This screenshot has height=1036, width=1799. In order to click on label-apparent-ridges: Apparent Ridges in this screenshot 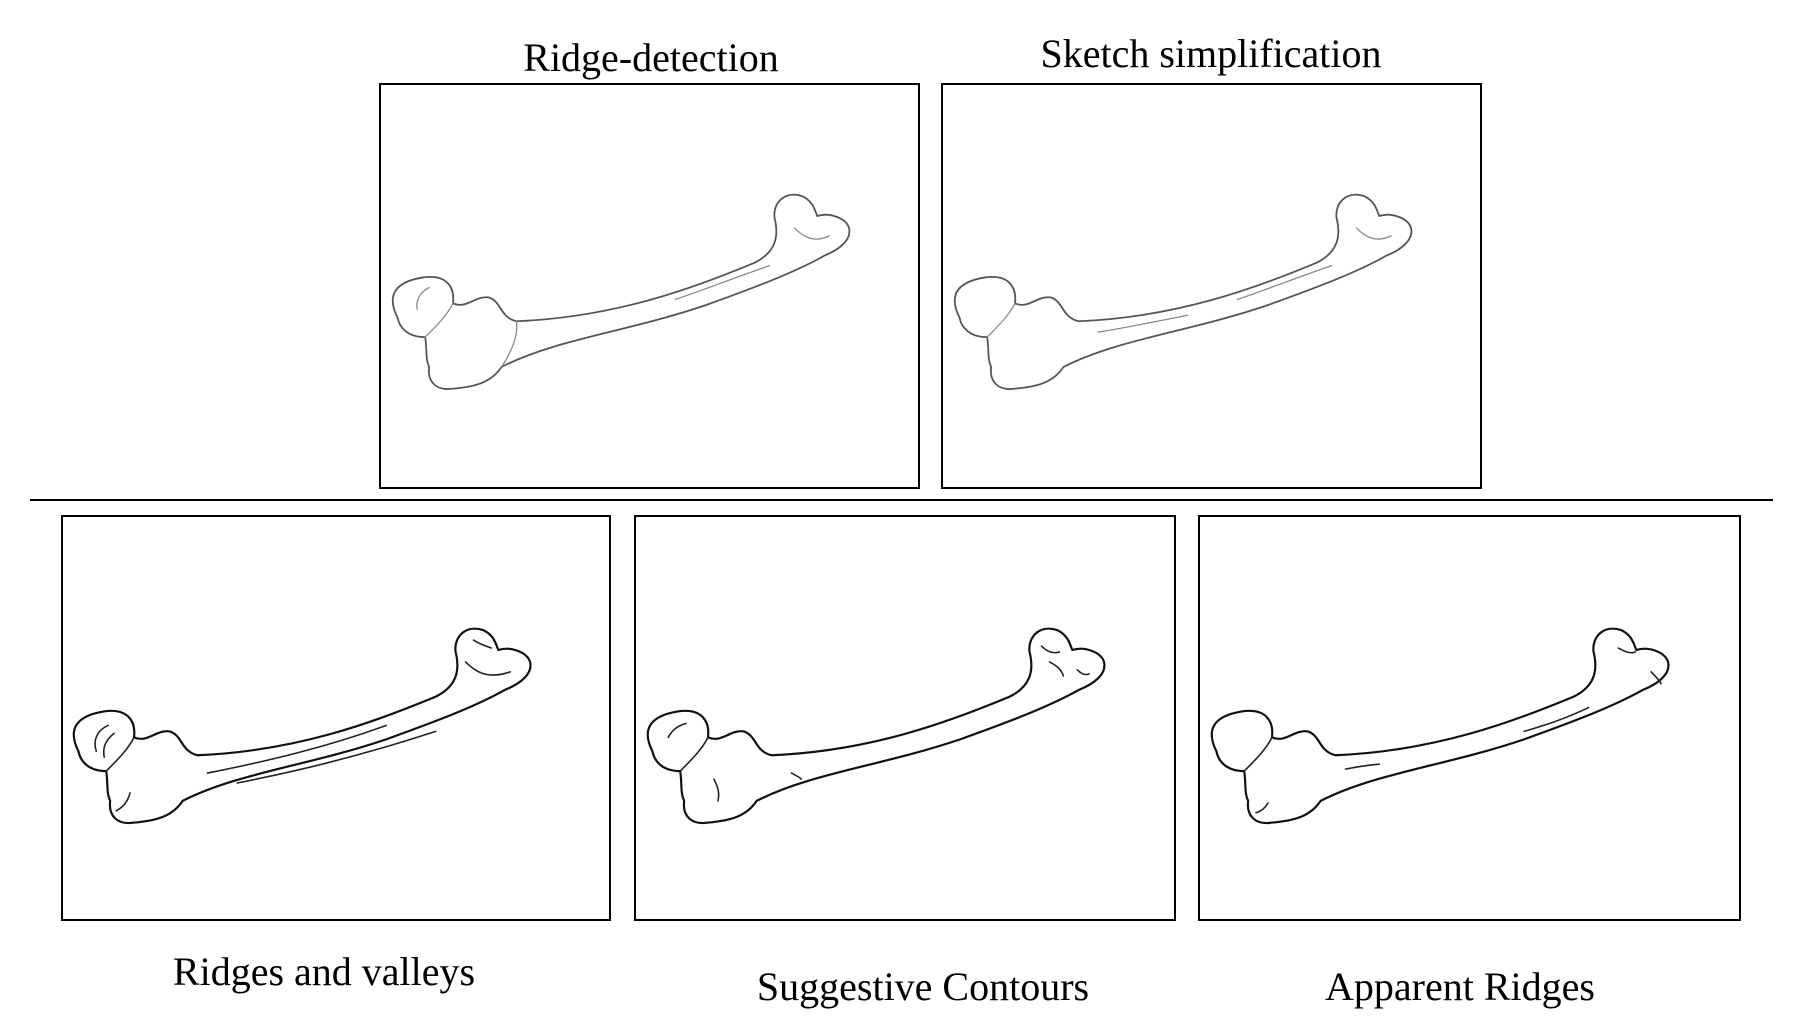, I will do `click(1460, 986)`.